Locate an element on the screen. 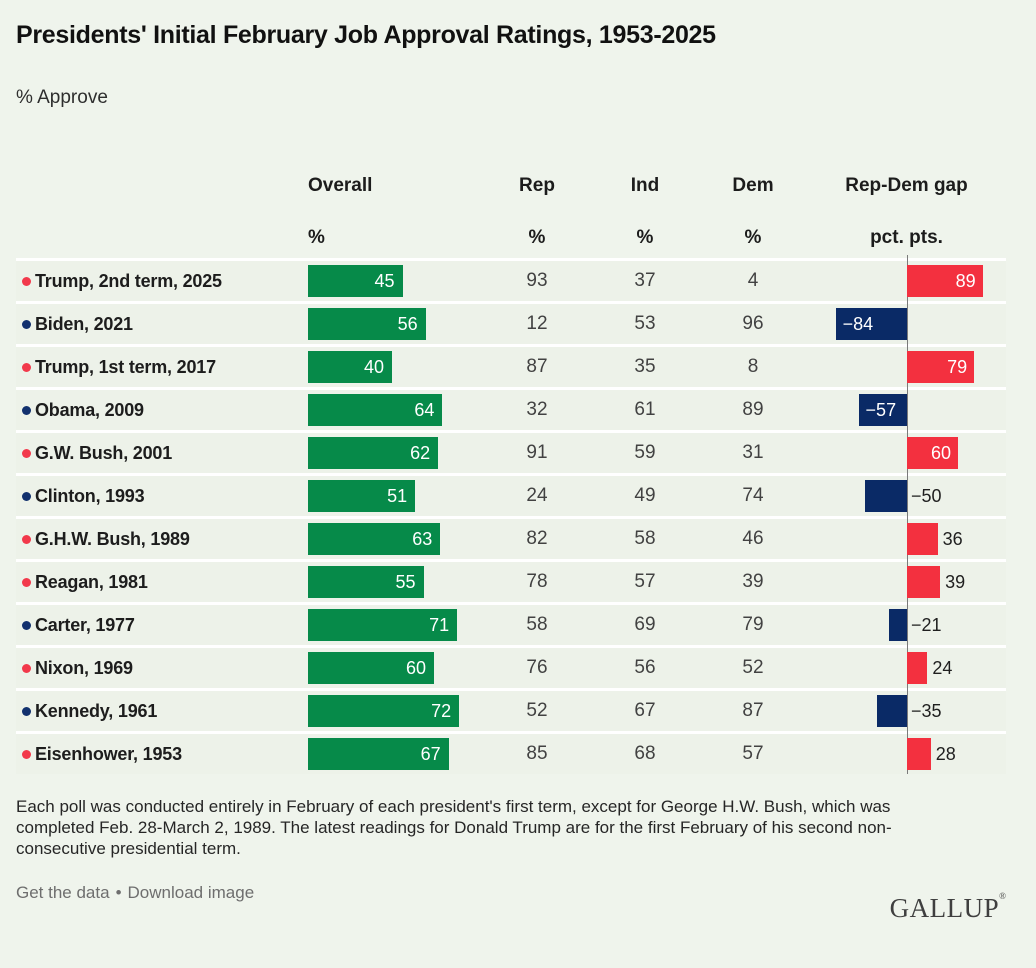 The width and height of the screenshot is (1036, 968). president-name-cell: Kennedy, 1961 is located at coordinates (162, 711).